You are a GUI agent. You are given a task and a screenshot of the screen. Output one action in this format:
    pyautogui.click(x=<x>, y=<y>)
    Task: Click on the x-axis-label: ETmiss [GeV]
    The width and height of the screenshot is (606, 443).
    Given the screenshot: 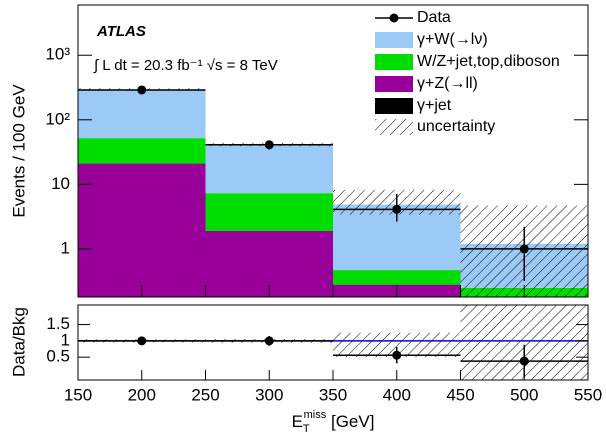 What is the action you would take?
    pyautogui.click(x=333, y=422)
    